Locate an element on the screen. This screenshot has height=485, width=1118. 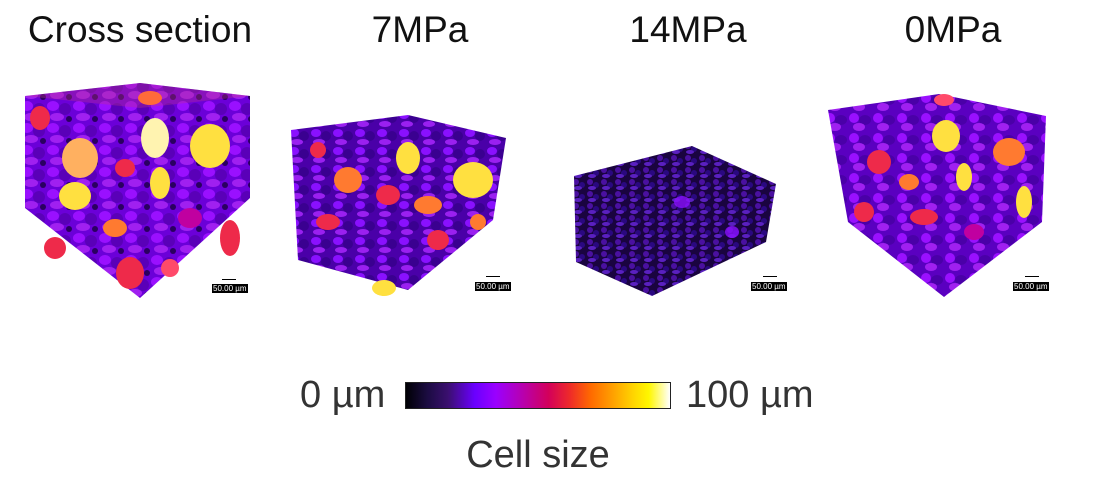
cube-render-7mpa is located at coordinates (398, 205).